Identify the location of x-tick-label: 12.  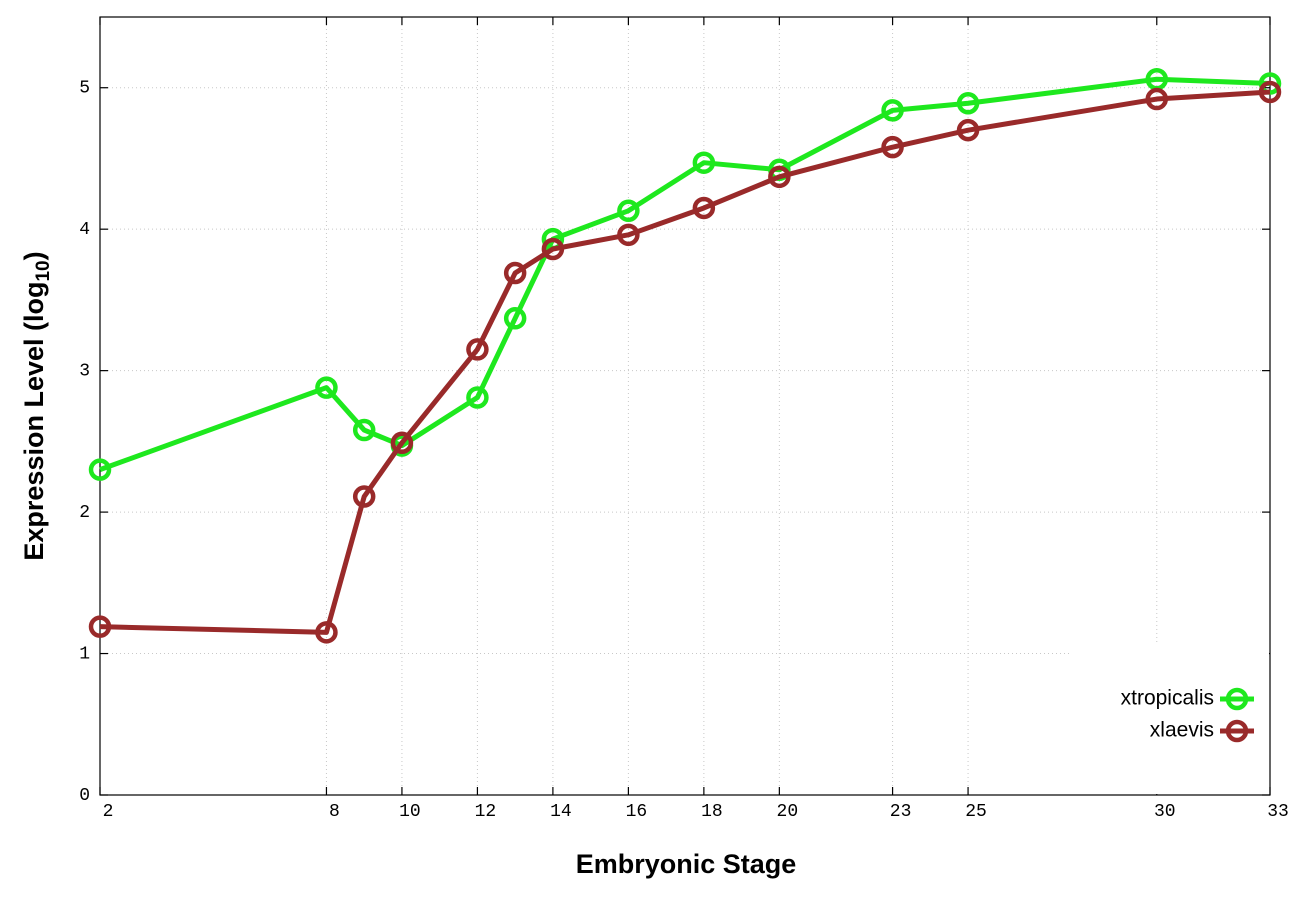
(486, 812).